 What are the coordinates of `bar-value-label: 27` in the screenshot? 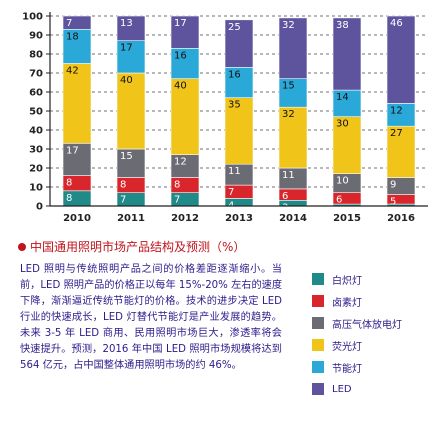 It's located at (396, 133).